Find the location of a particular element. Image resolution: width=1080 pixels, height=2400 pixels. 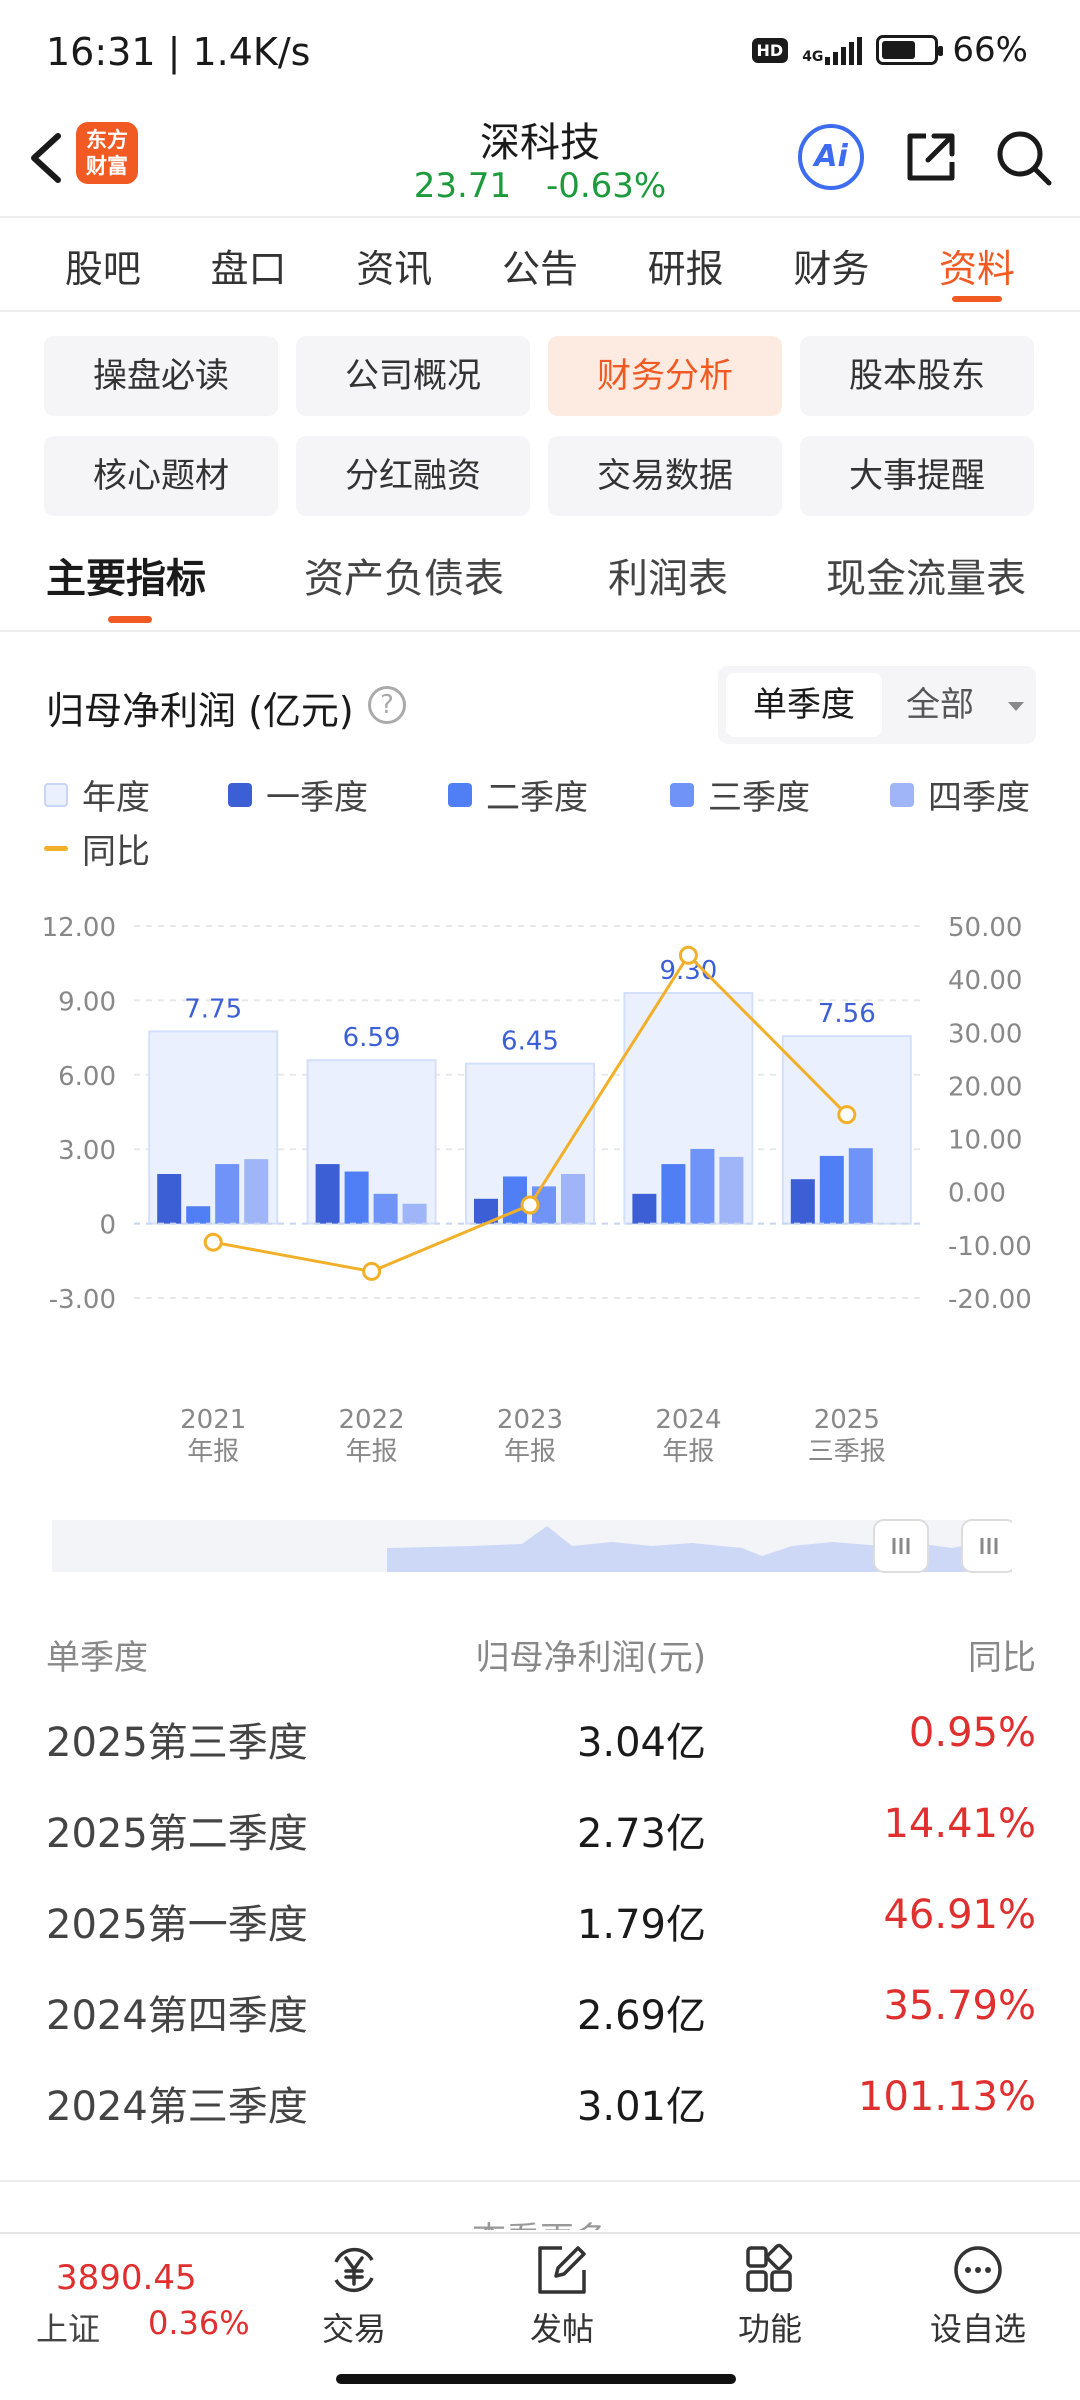

index-value: 3890.45 is located at coordinates (126, 2278).